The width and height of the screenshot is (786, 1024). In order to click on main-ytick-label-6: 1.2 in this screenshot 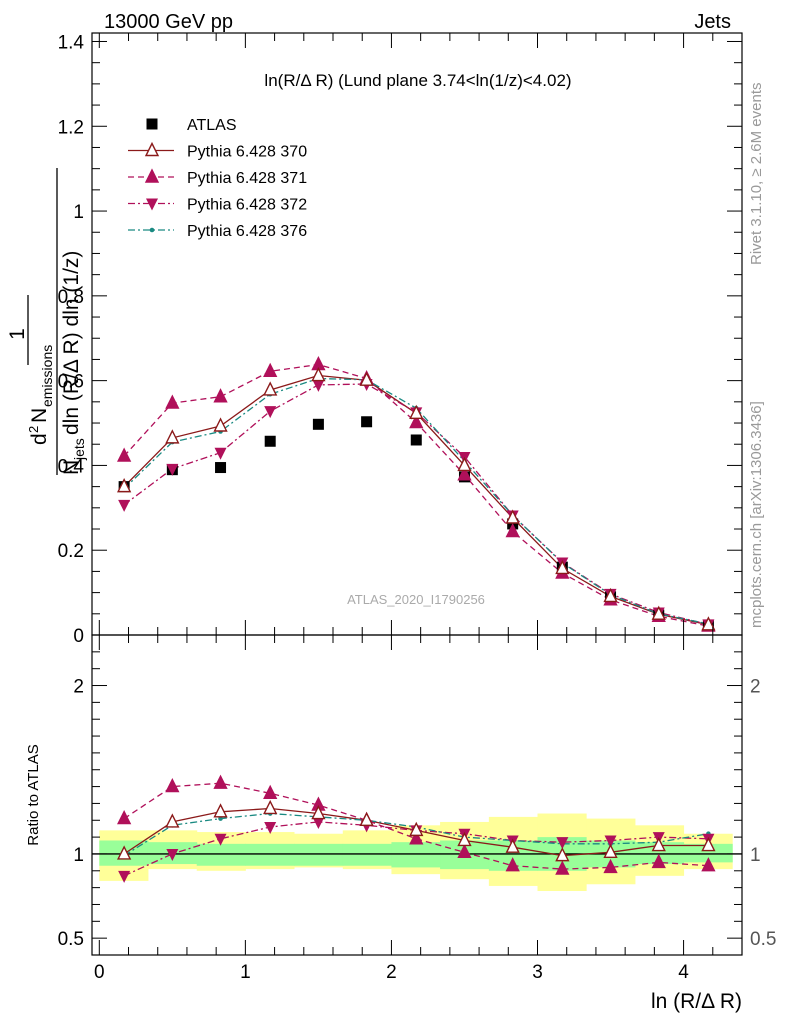, I will do `click(71, 127)`.